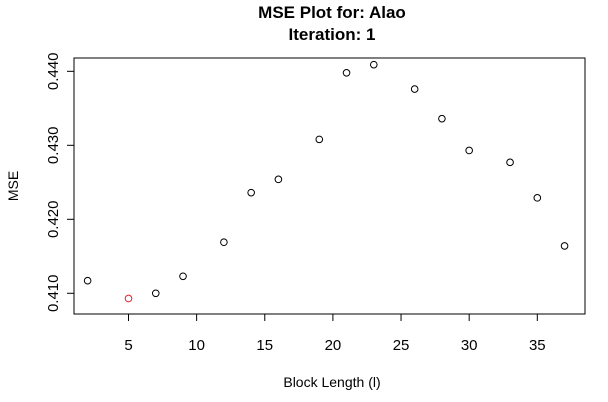  What do you see at coordinates (13, 186) in the screenshot?
I see `y-axis-label: MSE` at bounding box center [13, 186].